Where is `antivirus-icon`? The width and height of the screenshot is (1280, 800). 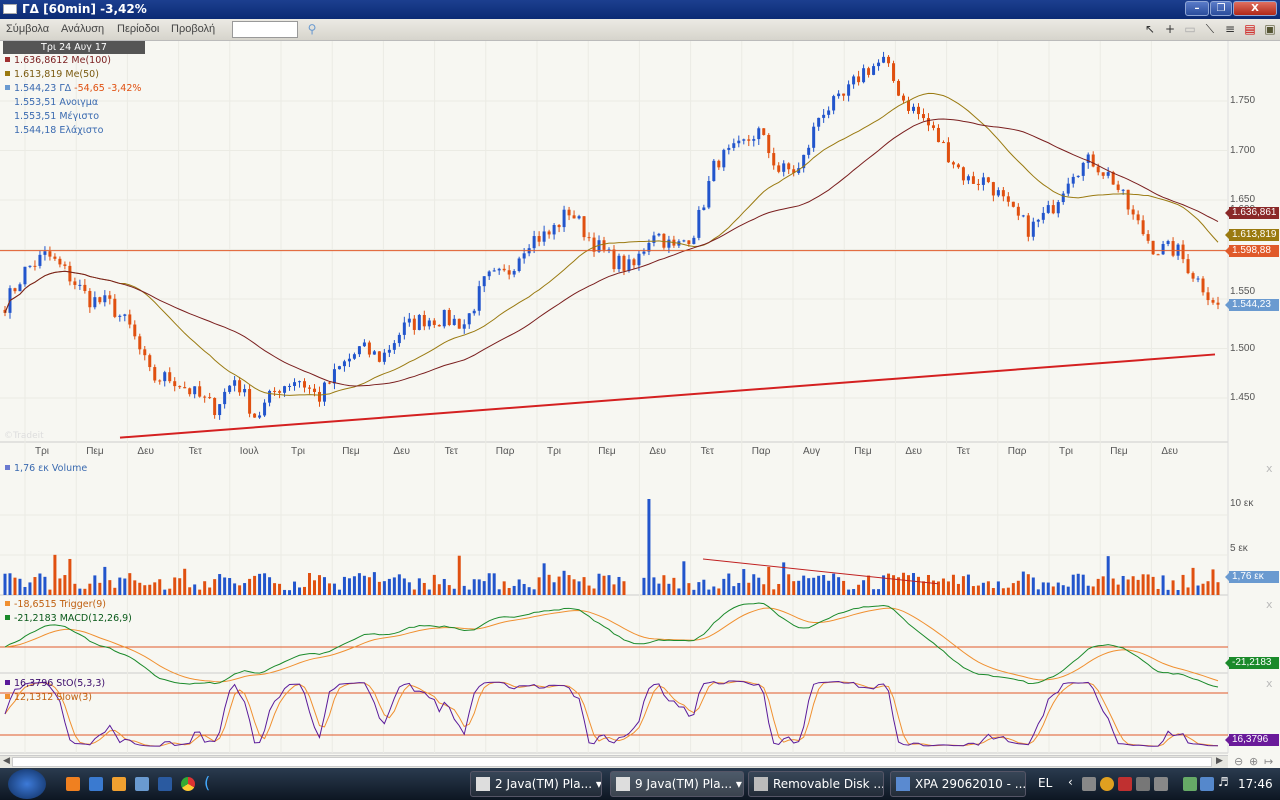
antivirus-icon is located at coordinates (1125, 784).